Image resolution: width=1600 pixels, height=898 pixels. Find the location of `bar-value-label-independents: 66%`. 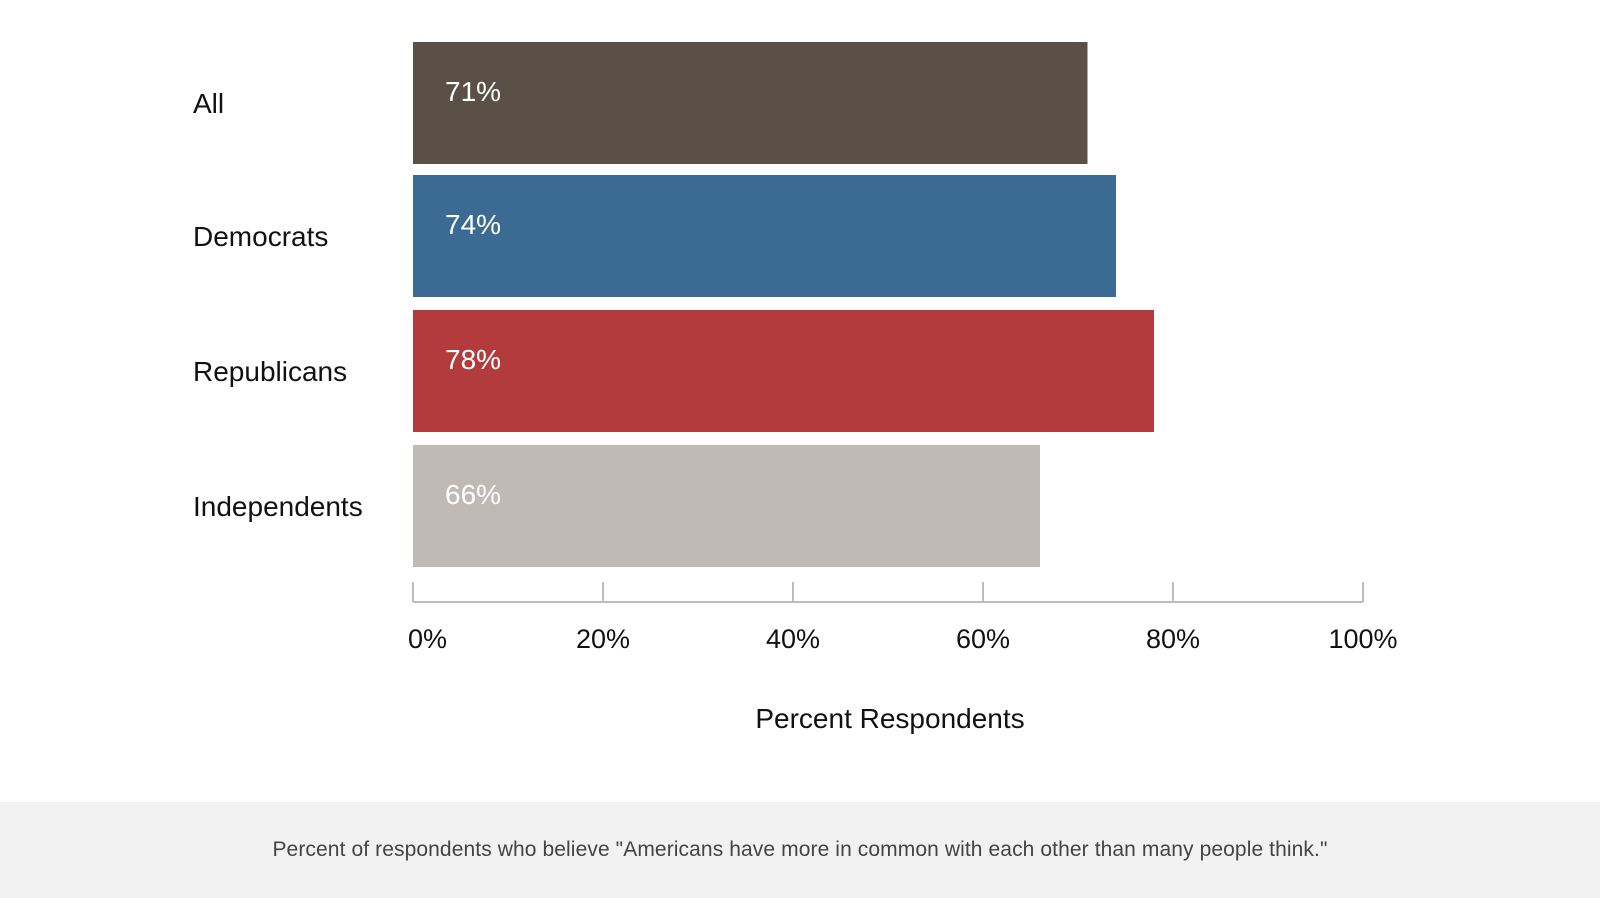

bar-value-label-independents: 66% is located at coordinates (473, 494).